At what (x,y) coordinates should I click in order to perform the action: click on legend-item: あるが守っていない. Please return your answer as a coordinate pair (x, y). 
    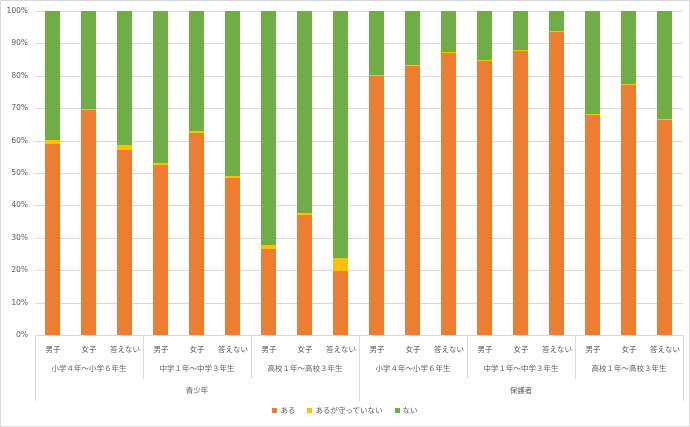
    Looking at the image, I should click on (345, 410).